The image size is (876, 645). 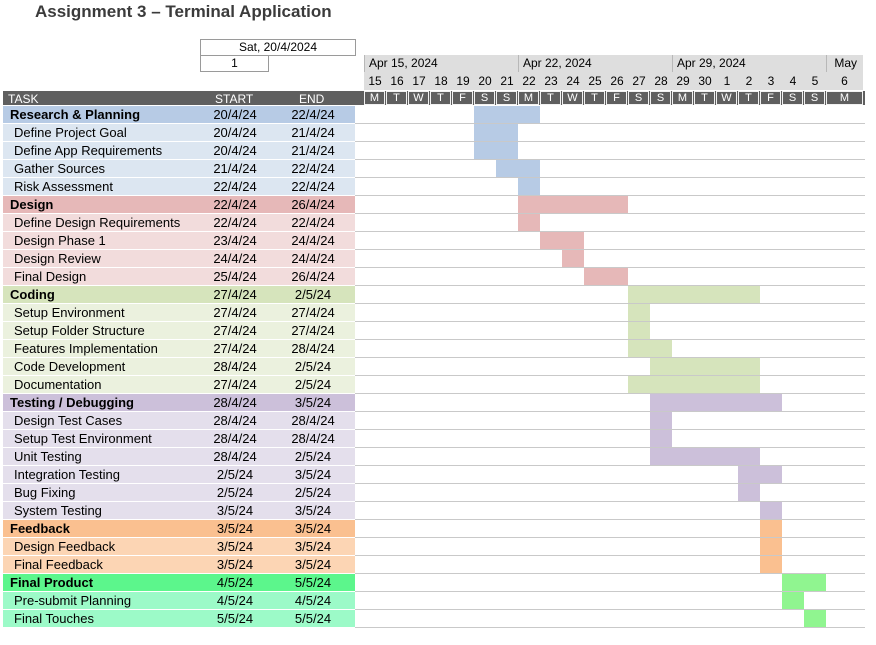 What do you see at coordinates (179, 348) in the screenshot?
I see `task-row: Features Implementation 27/4/24 28/4/24` at bounding box center [179, 348].